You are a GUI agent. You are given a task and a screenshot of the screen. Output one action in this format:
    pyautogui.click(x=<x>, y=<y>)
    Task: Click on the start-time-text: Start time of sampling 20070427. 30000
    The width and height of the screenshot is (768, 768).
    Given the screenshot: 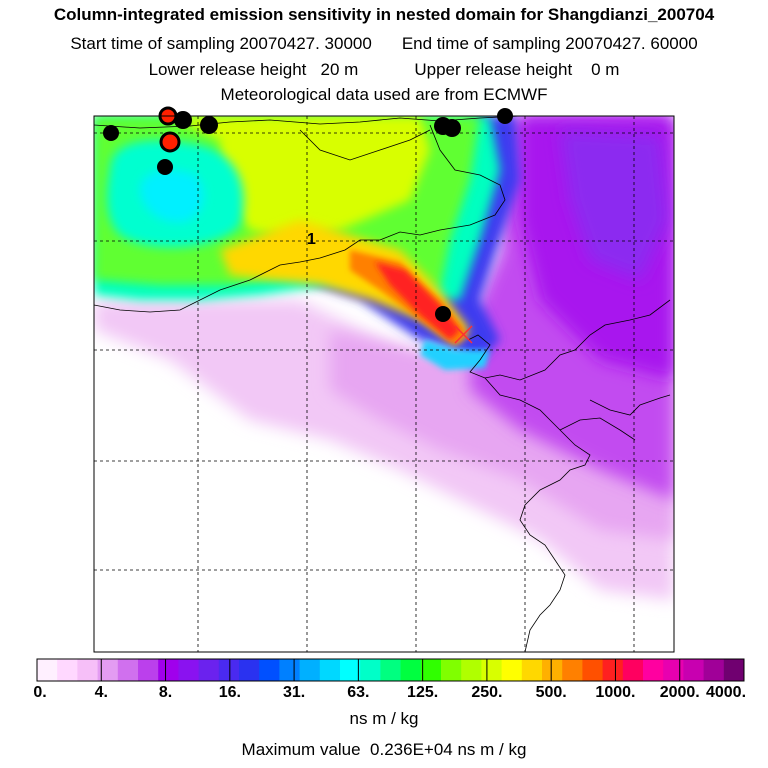 What is the action you would take?
    pyautogui.click(x=221, y=43)
    